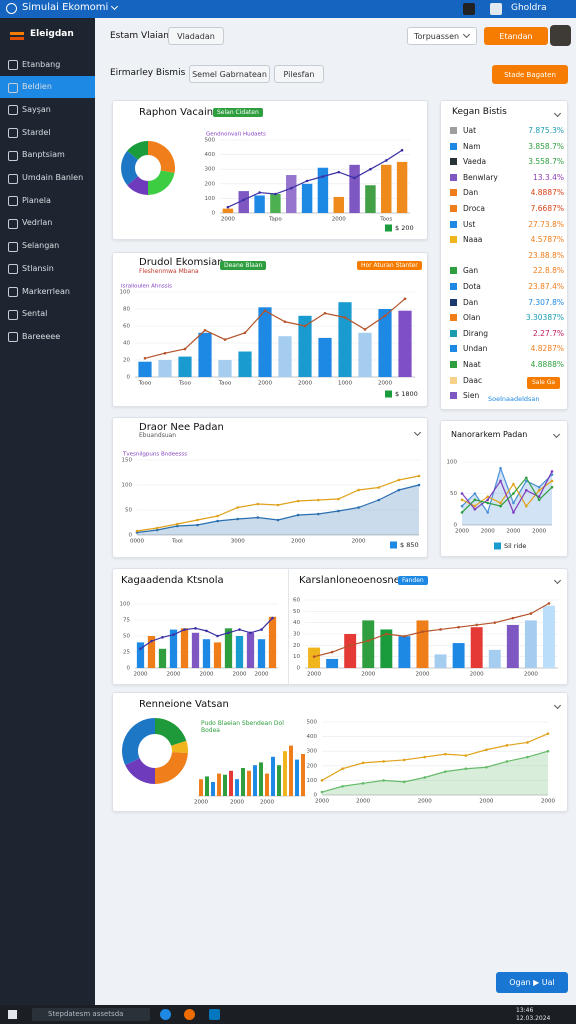 This screenshot has height=1024, width=576. What do you see at coordinates (546, 255) in the screenshot?
I see `list-value: 23.88.8%` at bounding box center [546, 255].